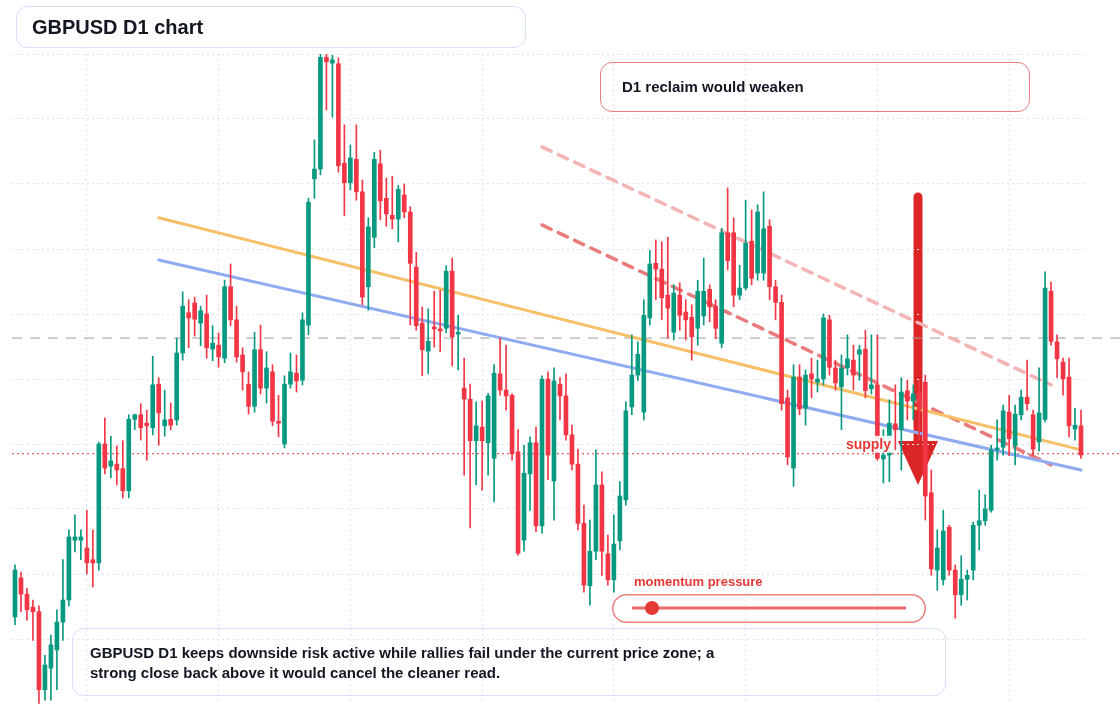  I want to click on annotation: D1 reclaim would weaken, so click(815, 87).